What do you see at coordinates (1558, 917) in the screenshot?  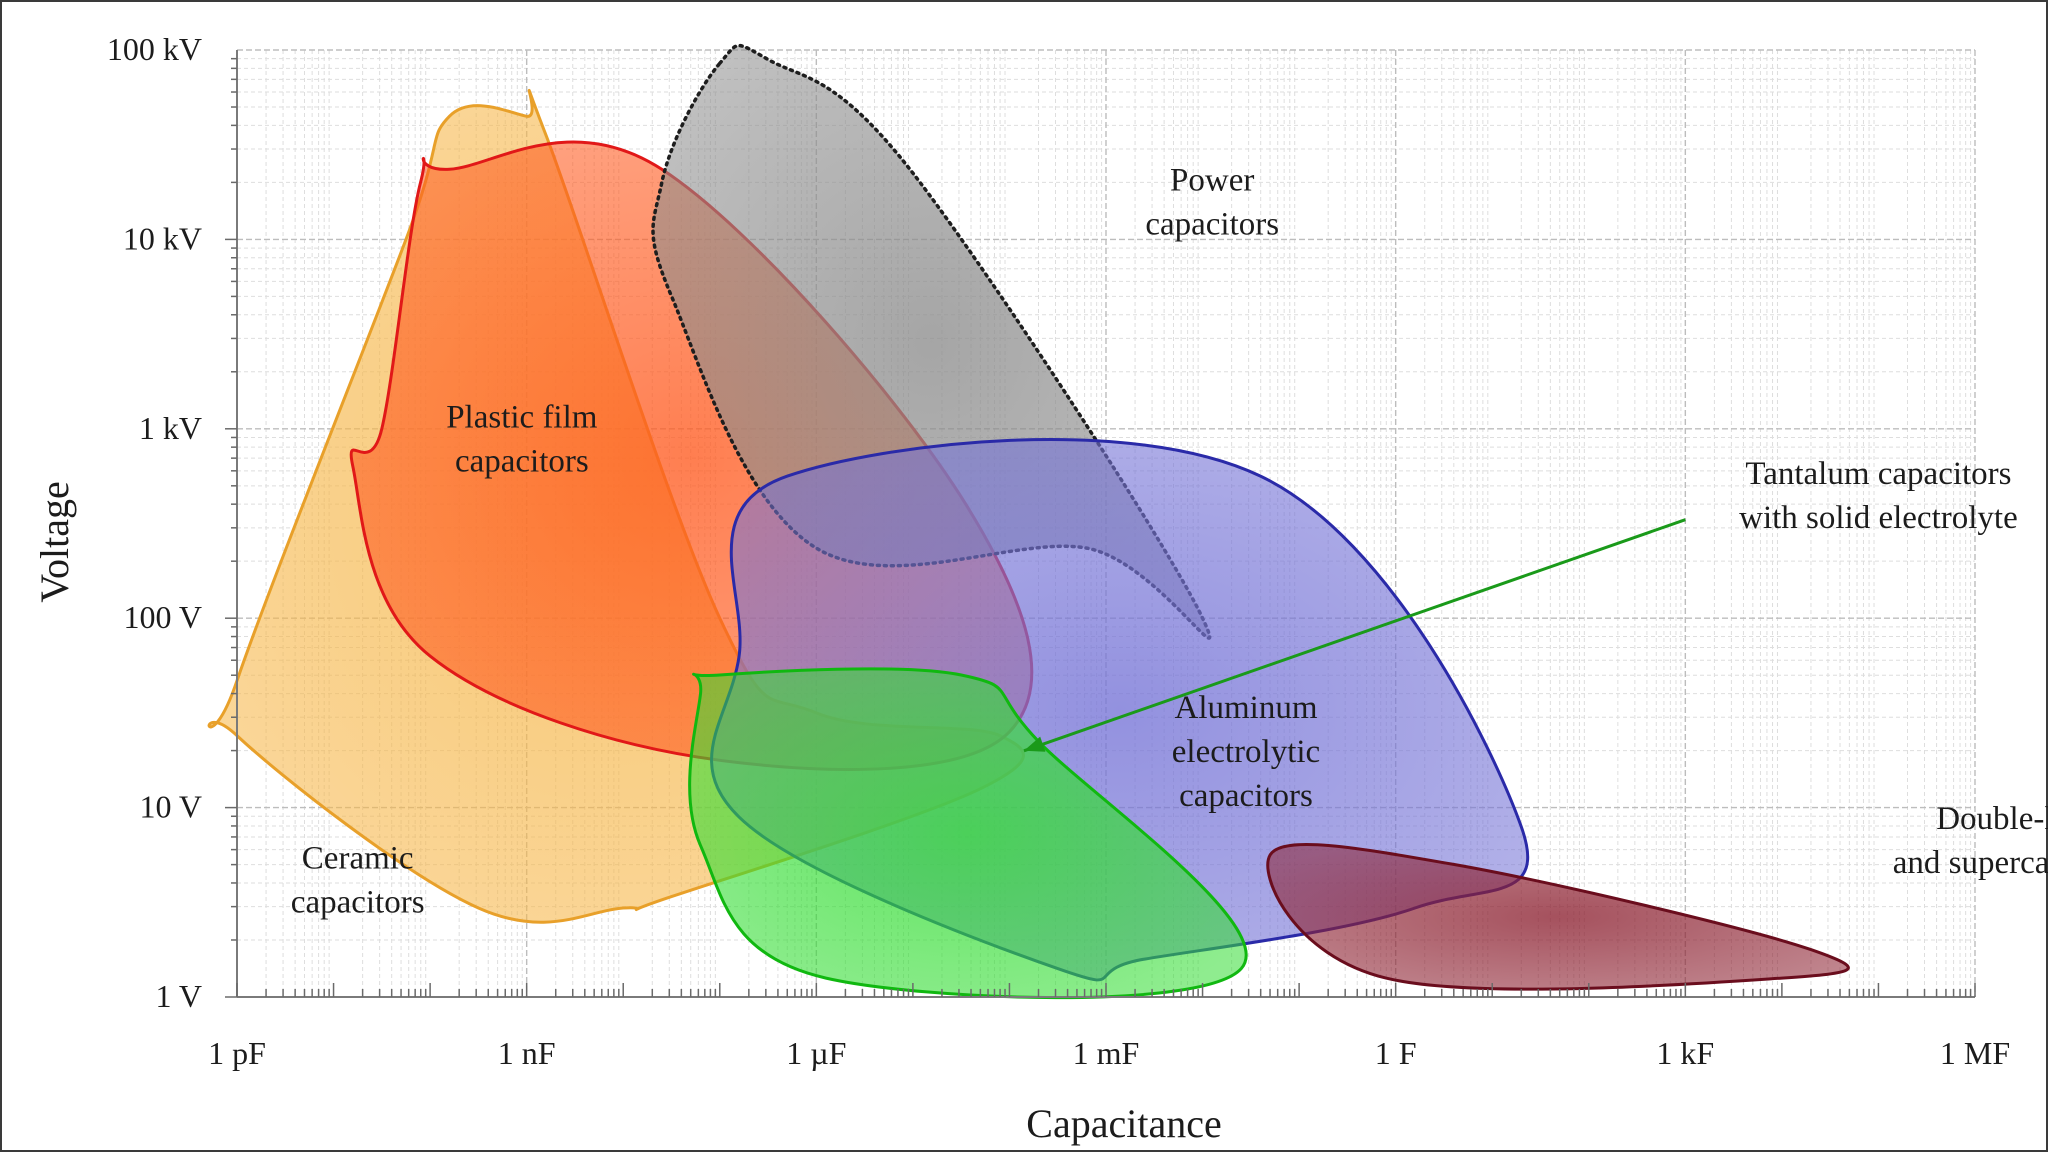 I see `region-supercap` at bounding box center [1558, 917].